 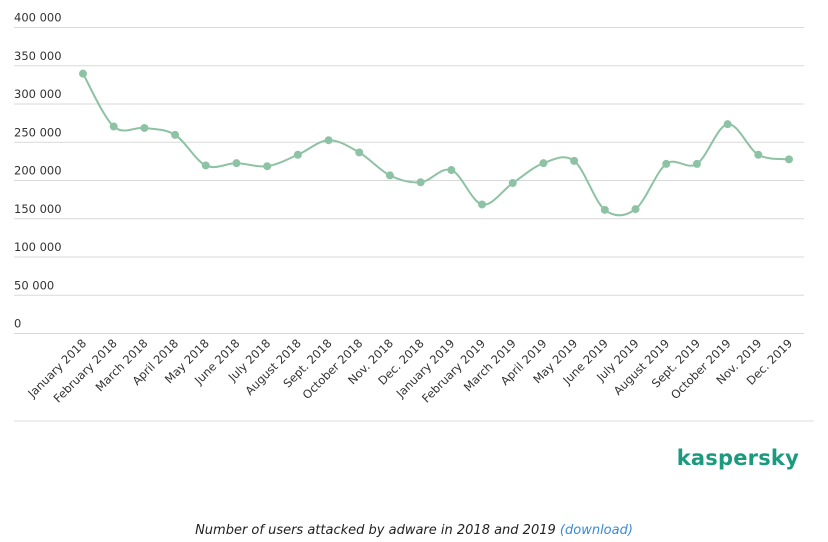 What do you see at coordinates (596, 530) in the screenshot?
I see `download-link: (download)` at bounding box center [596, 530].